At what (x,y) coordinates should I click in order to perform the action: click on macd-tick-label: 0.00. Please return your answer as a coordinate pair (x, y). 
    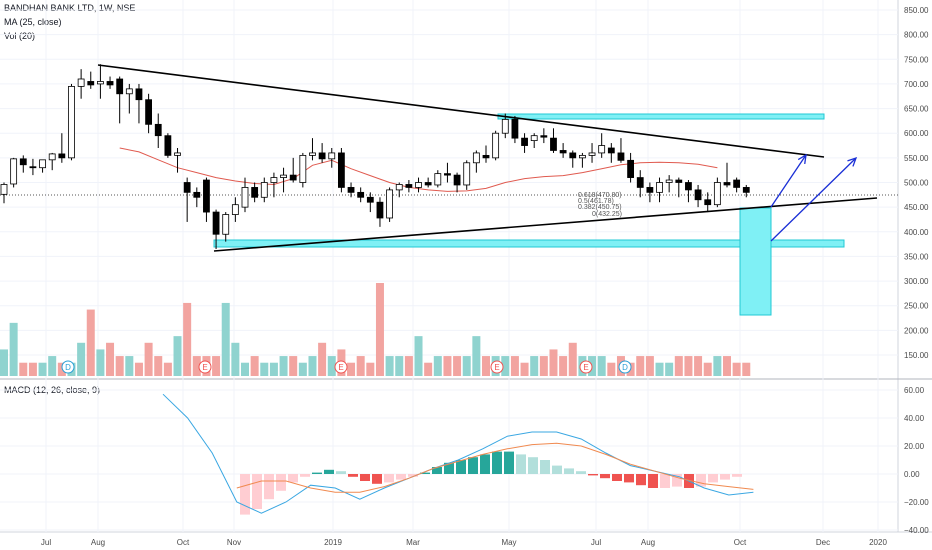
    Looking at the image, I should click on (912, 474).